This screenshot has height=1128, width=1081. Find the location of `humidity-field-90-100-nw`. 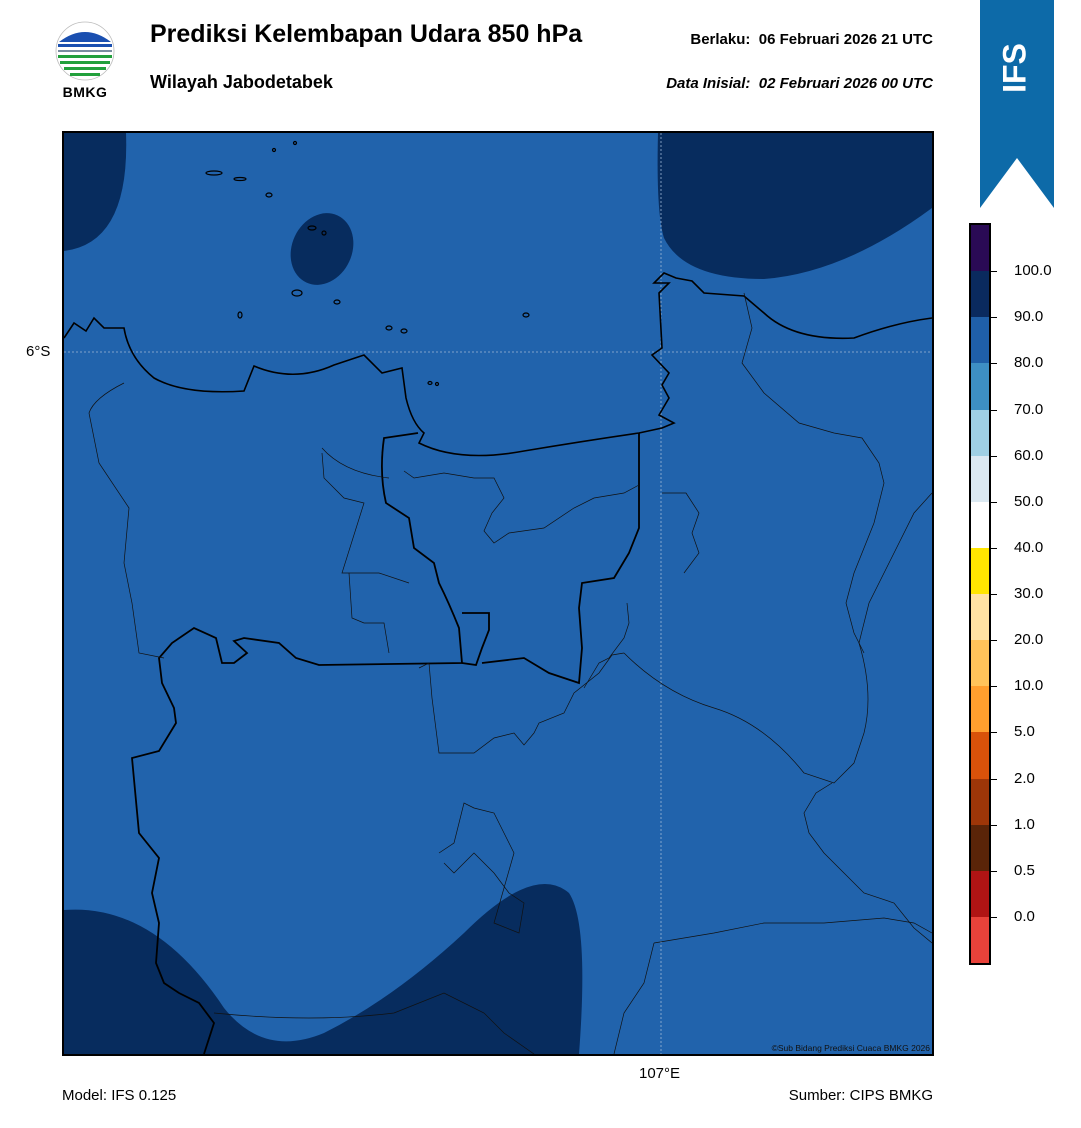

humidity-field-90-100-nw is located at coordinates (95, 192).